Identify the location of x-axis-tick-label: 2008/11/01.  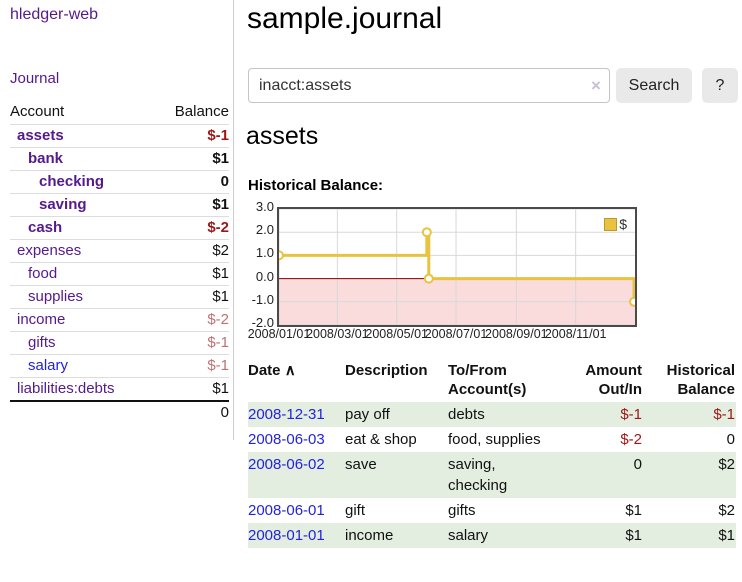
(575, 334).